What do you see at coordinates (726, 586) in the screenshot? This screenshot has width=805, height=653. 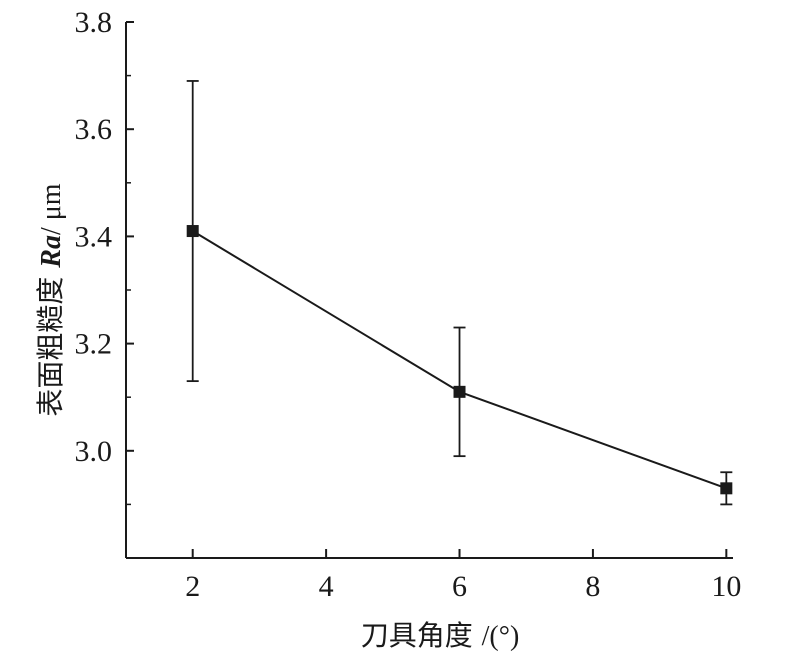 I see `x-tick-label: 10` at bounding box center [726, 586].